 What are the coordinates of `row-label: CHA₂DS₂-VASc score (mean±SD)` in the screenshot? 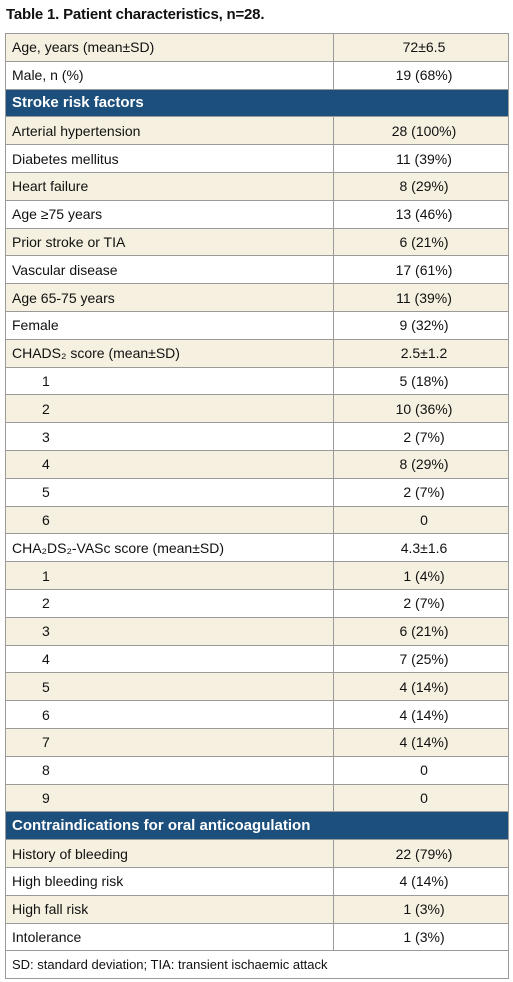 It's located at (170, 548).